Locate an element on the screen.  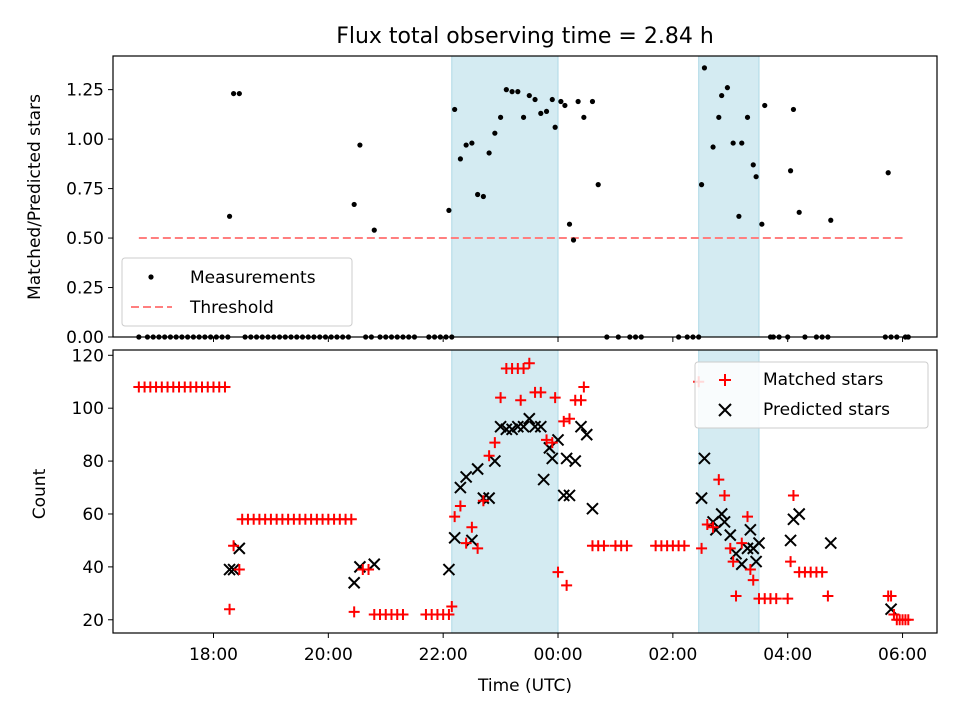
y-tick-label: 80 is located at coordinates (93, 462).